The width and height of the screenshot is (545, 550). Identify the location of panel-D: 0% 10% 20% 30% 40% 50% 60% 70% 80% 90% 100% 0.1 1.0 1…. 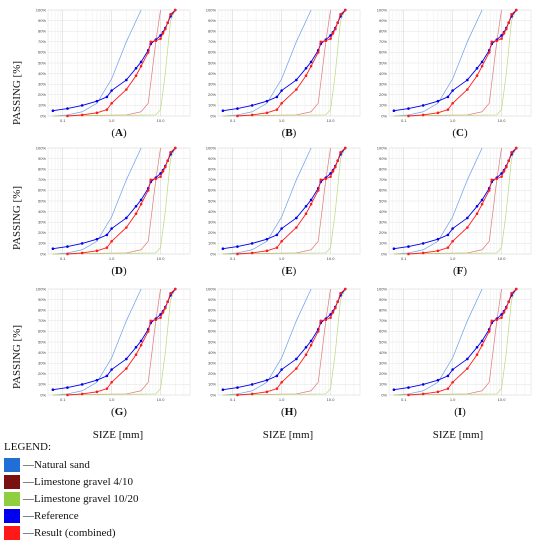
(113, 211).